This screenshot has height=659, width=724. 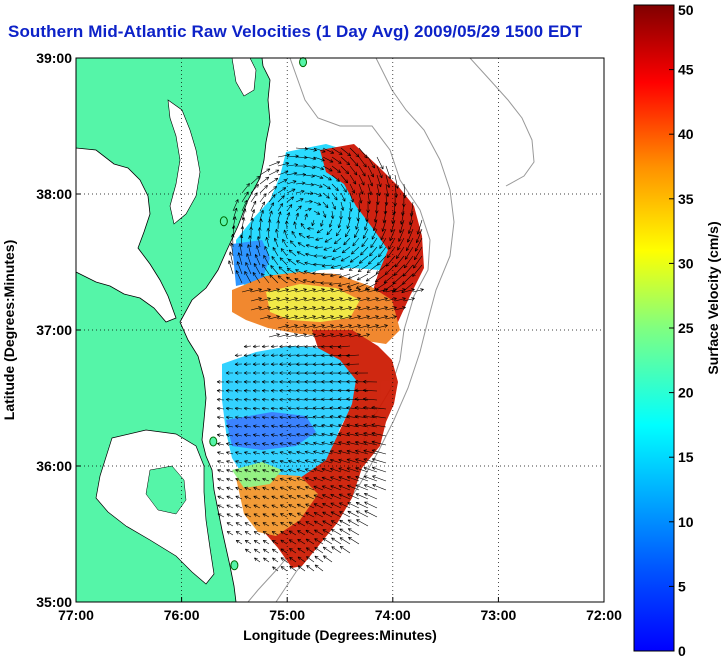 I want to click on x-axis: 77:00 76:00 75:00 74:00 73:00 72:00, so click(x=340, y=610).